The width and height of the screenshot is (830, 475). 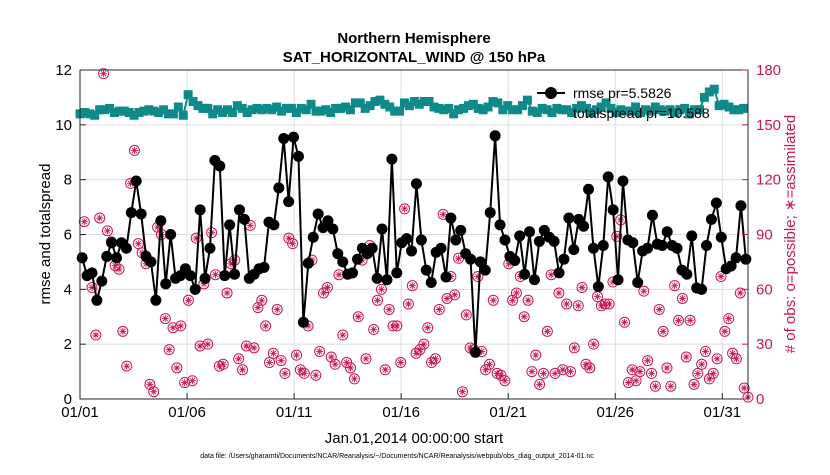 I want to click on y-tick-label-right: 180, so click(x=768, y=70).